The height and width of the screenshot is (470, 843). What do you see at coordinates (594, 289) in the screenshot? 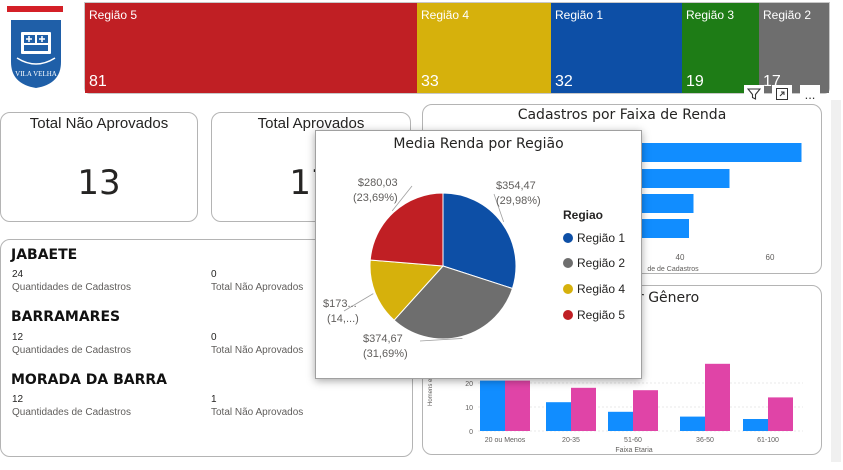
I see `legend-item-regiao-4: Região 4` at bounding box center [594, 289].